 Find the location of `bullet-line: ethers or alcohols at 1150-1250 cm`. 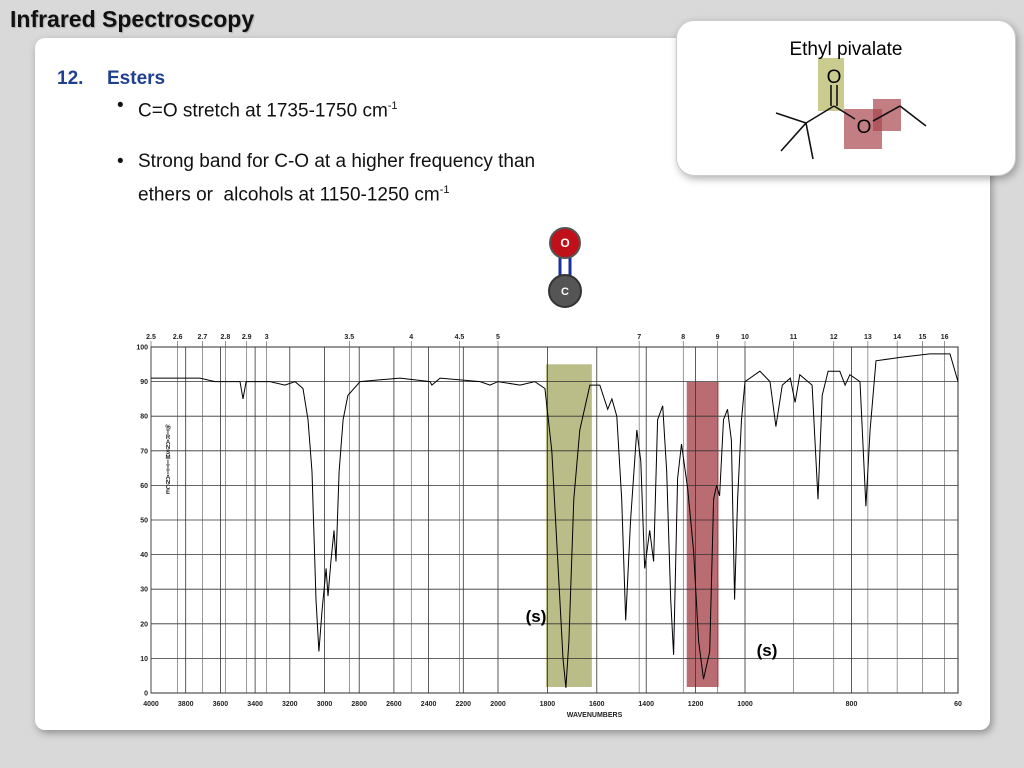

bullet-line: ethers or alcohols at 1150-1250 cm is located at coordinates (289, 195).